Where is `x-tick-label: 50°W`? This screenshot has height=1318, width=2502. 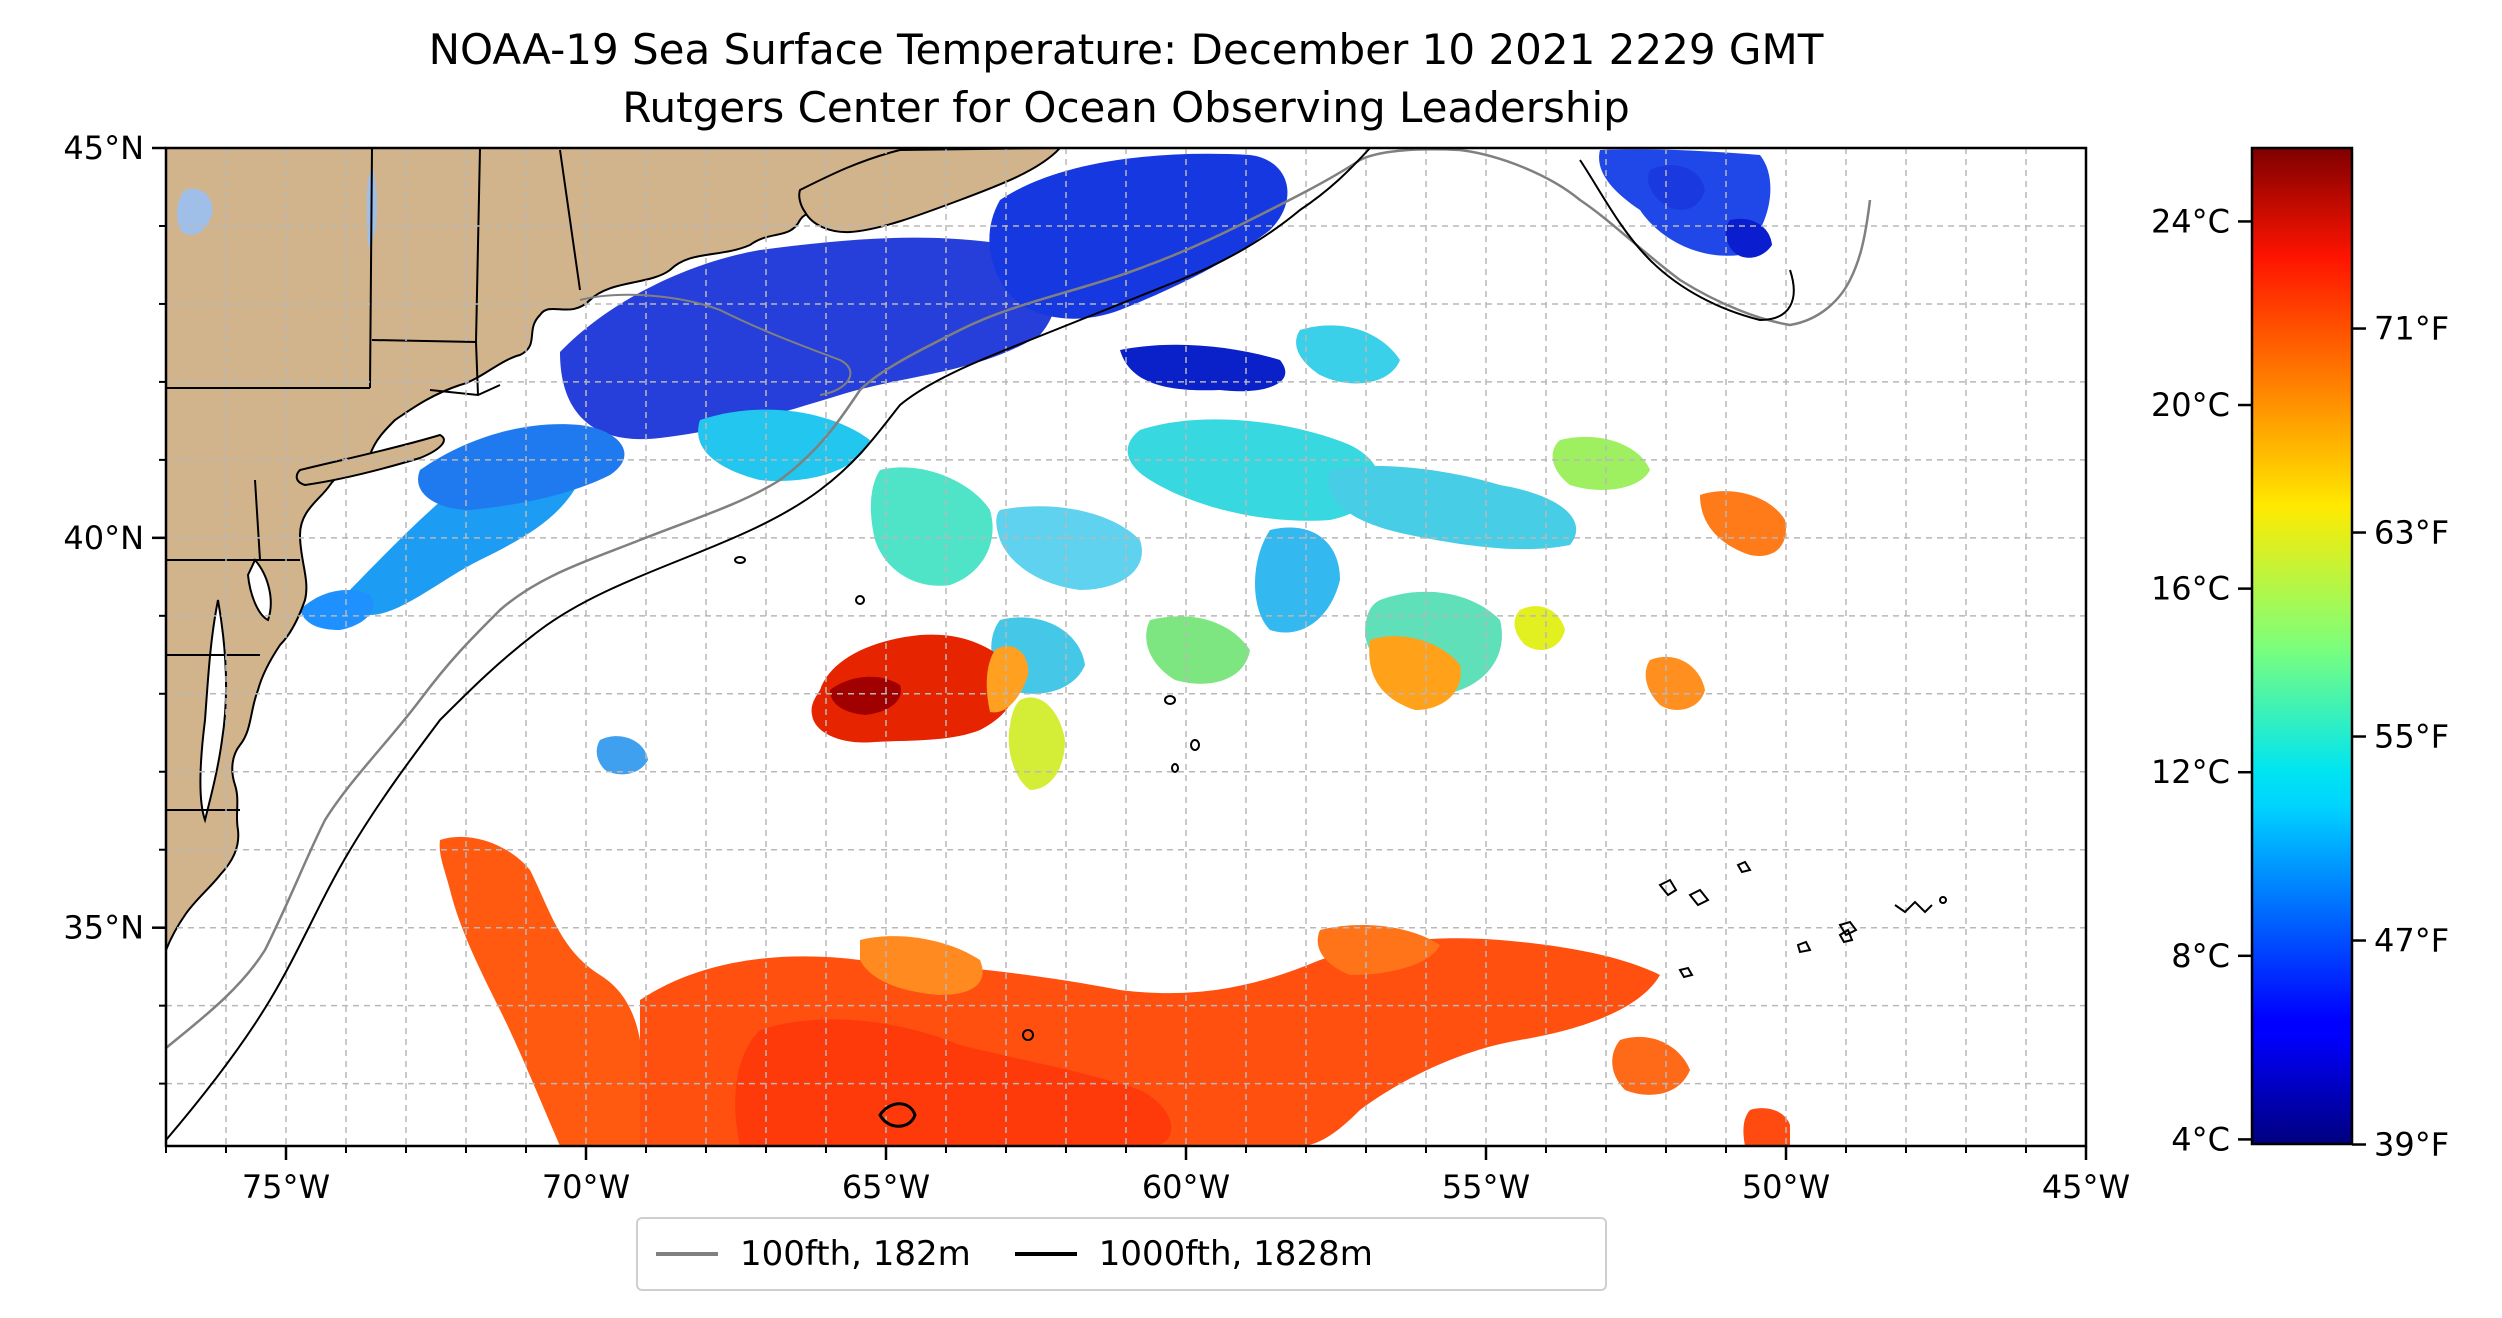
x-tick-label: 50°W is located at coordinates (1786, 1187).